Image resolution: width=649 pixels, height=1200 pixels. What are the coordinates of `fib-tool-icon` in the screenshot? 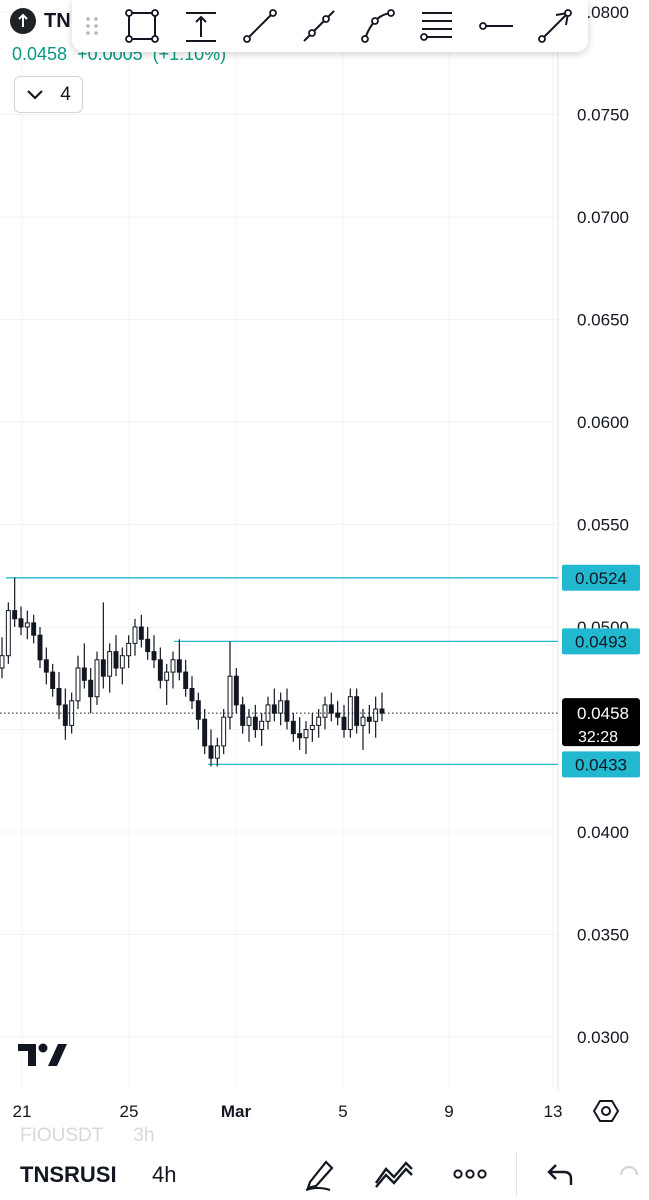 It's located at (436, 26).